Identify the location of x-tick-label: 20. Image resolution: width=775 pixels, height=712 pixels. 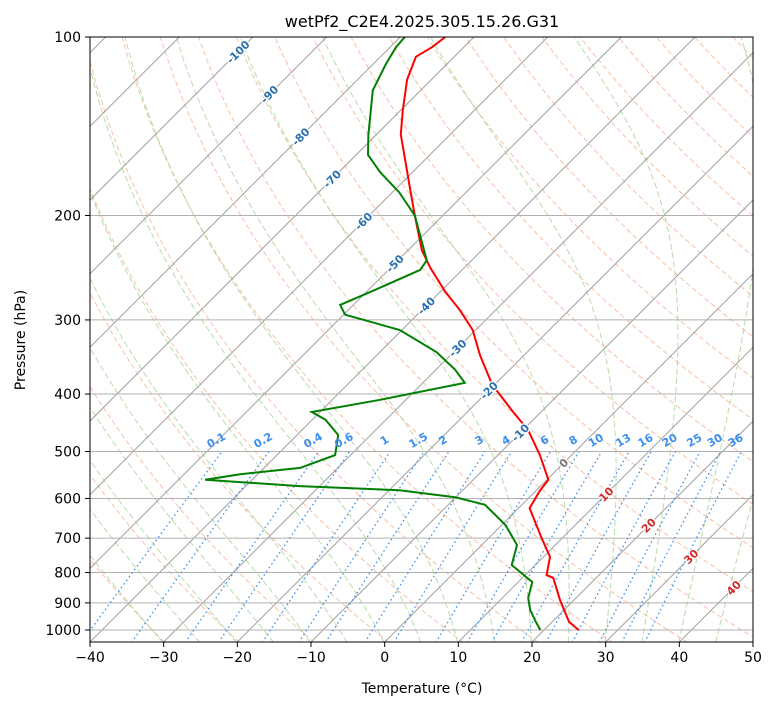
(532, 658).